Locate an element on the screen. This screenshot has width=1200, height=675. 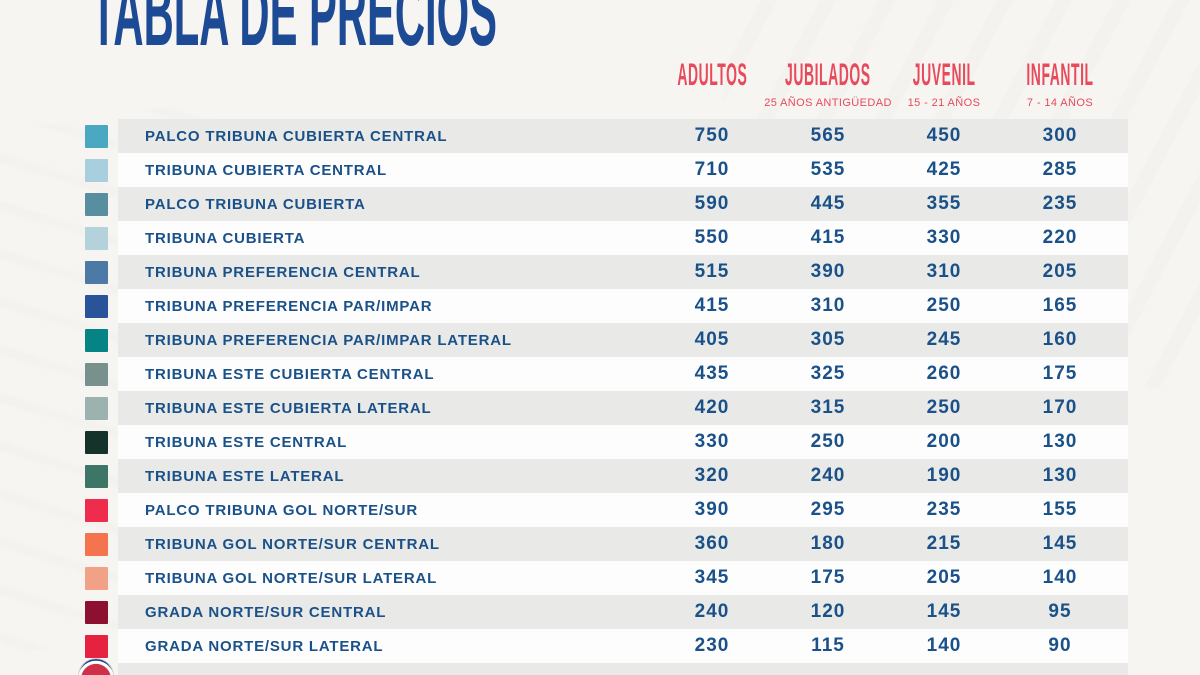
page-title-text: TABLA DE PRECIOS is located at coordinates (294, 23).